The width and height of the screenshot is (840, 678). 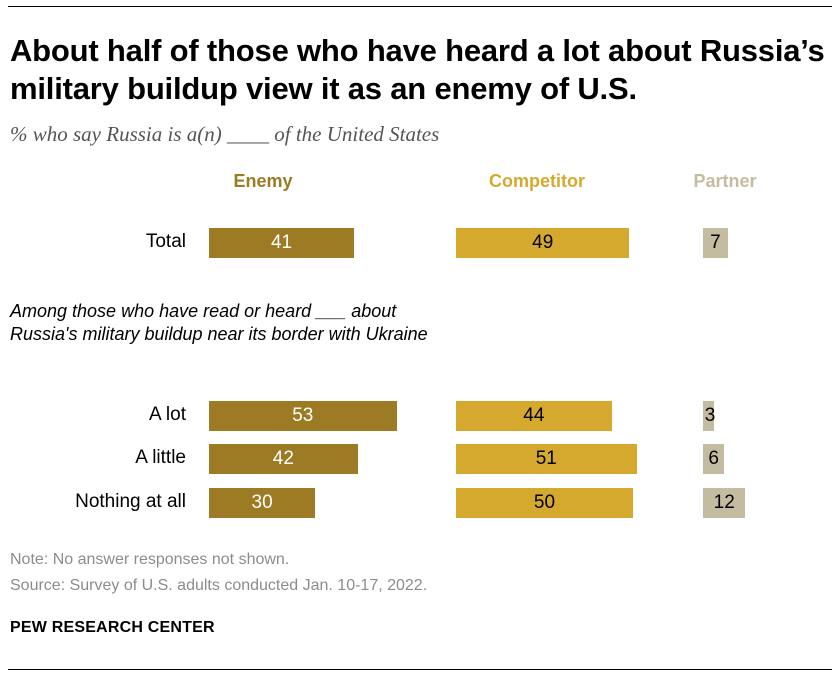 I want to click on category-label: Nothing at all, so click(x=130, y=501).